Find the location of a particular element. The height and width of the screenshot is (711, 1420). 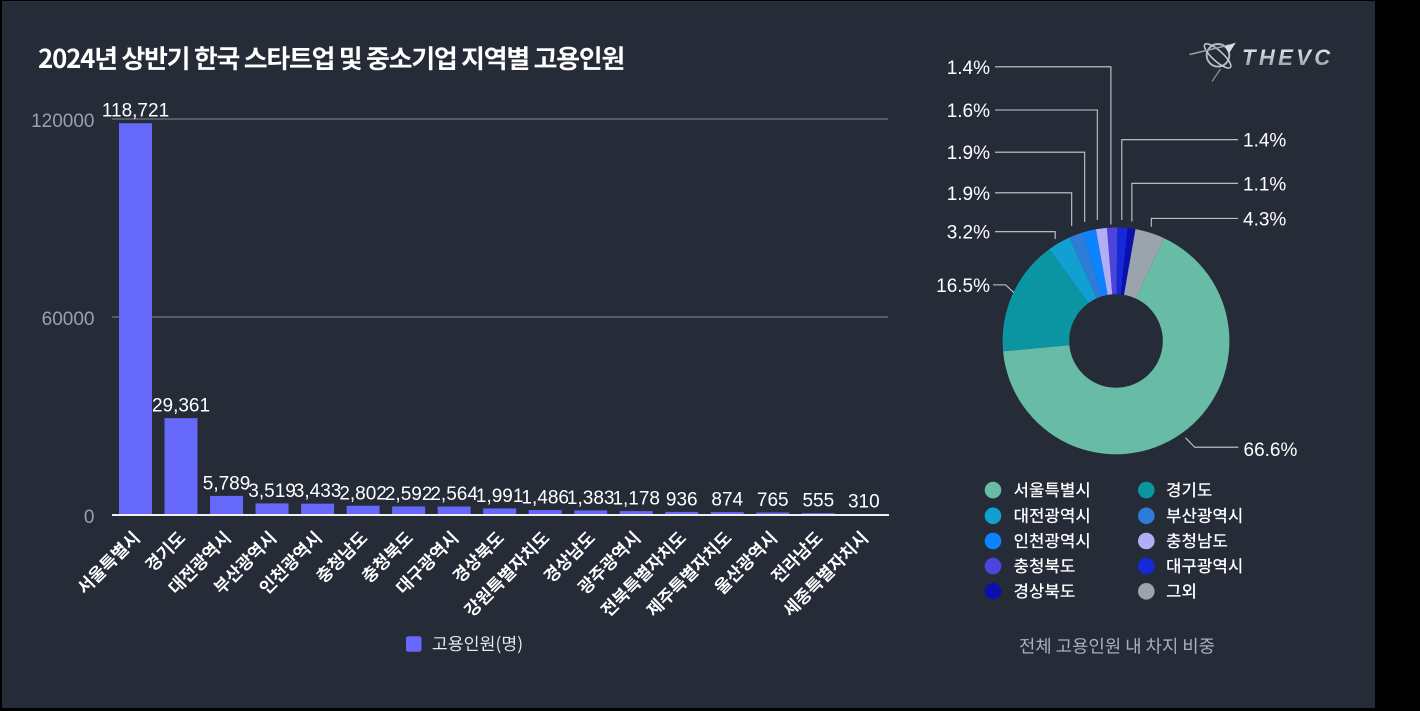

svg-text: 555 is located at coordinates (818, 501).